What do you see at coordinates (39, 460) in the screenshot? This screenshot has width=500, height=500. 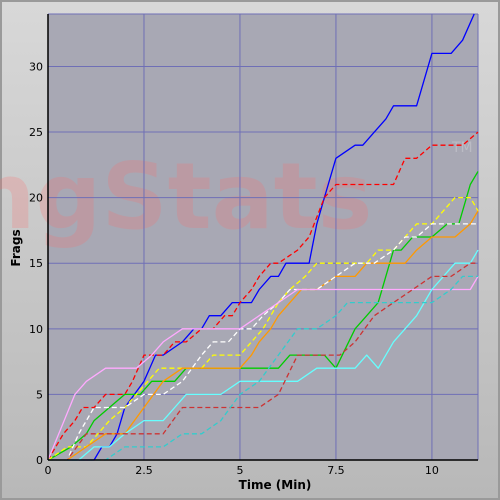 I see `y-tick-label: 0` at bounding box center [39, 460].